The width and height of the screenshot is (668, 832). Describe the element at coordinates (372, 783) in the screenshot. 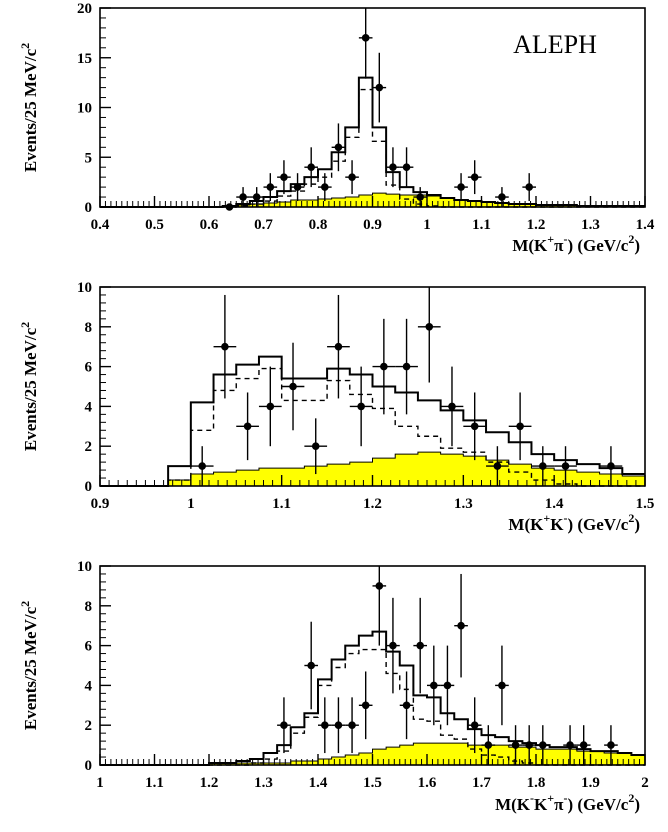

I see `x-tick-label: 1.5` at that location.